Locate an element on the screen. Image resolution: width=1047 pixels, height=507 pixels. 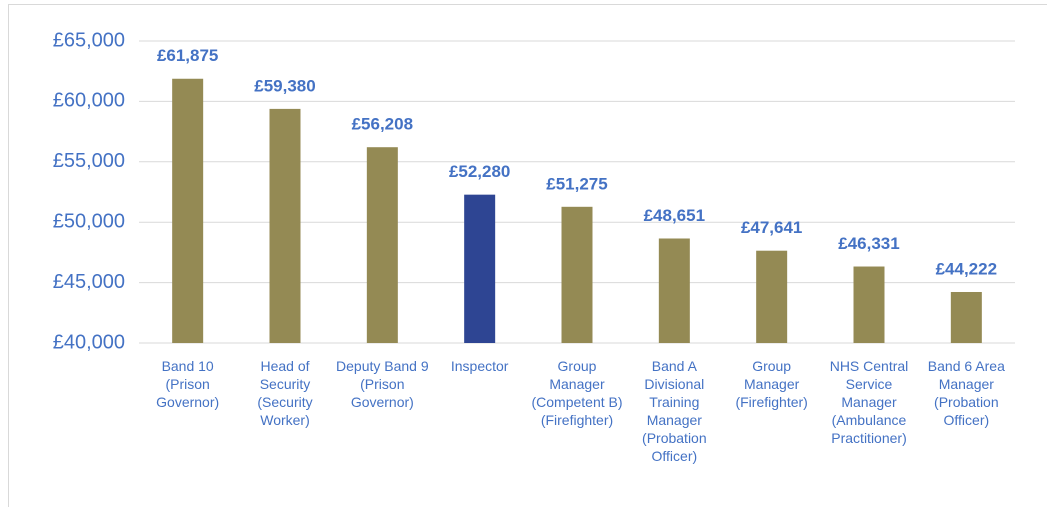
y-tick-label: £65,000 is located at coordinates (89, 40).